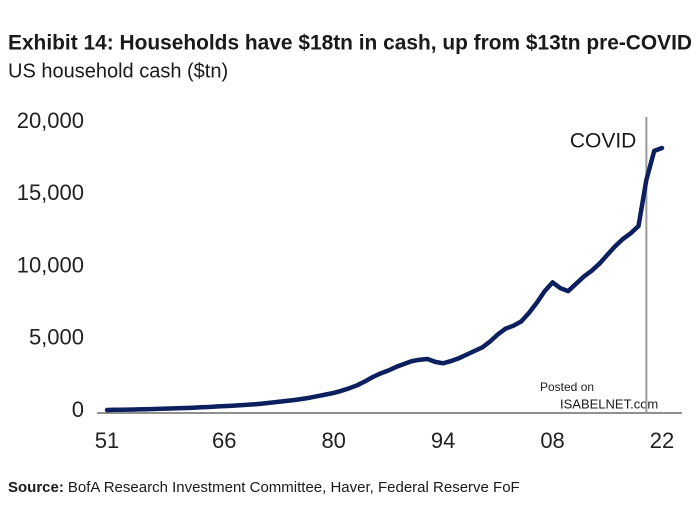 The width and height of the screenshot is (700, 520). I want to click on x-tick-label: 66, so click(224, 440).